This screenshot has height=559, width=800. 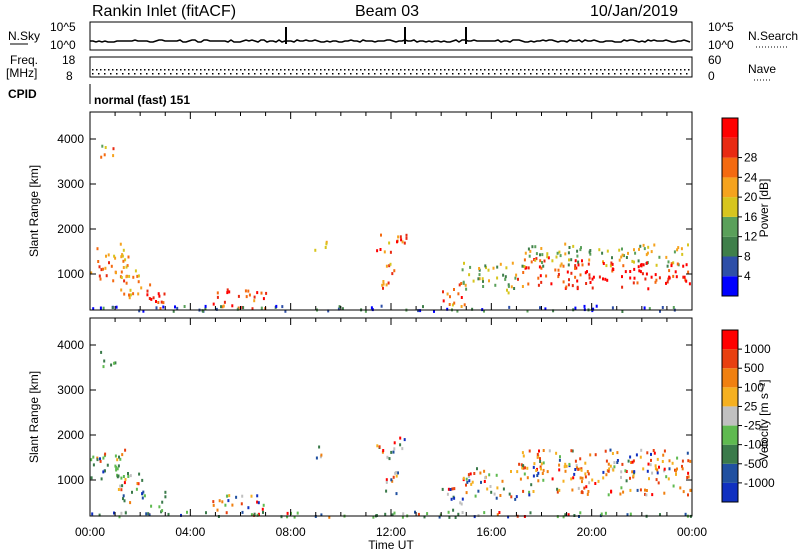 I want to click on x-tick-label: 00:00, so click(x=90, y=532).